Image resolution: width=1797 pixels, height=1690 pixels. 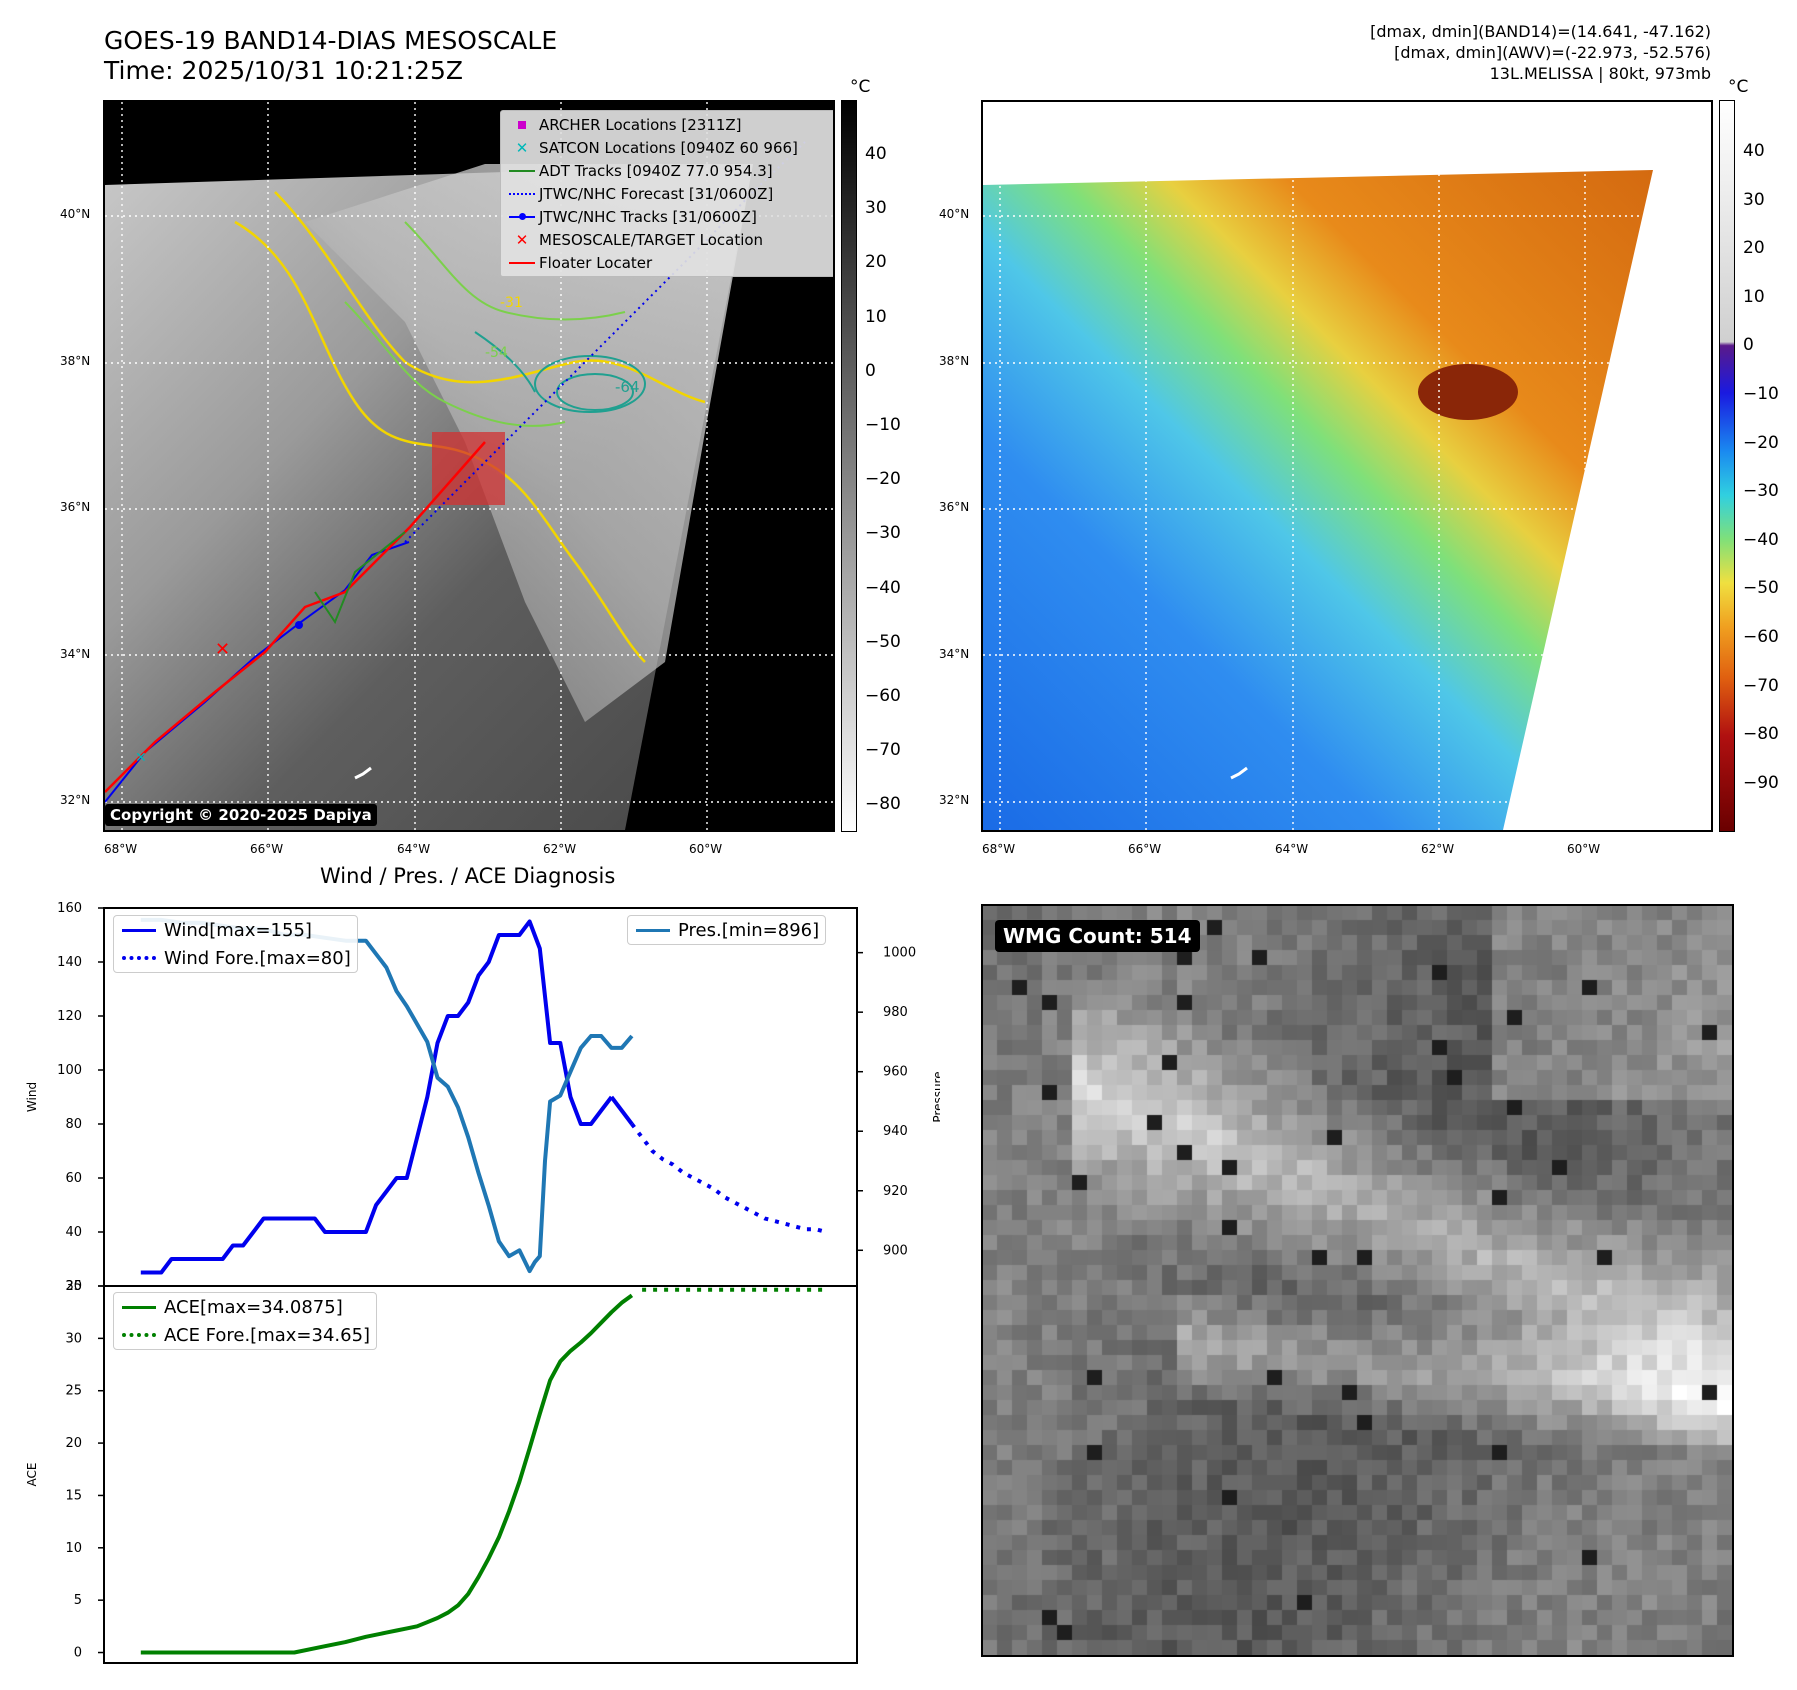 What do you see at coordinates (73, 1232) in the screenshot?
I see `y-tick-label: 40` at bounding box center [73, 1232].